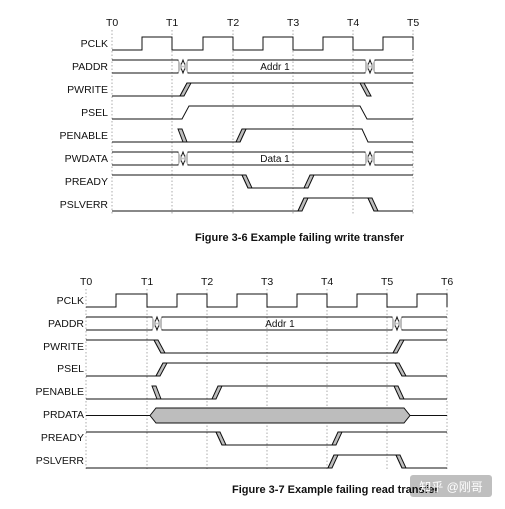  Describe the element at coordinates (447, 282) in the screenshot. I see `time-label-t6: T6` at that location.